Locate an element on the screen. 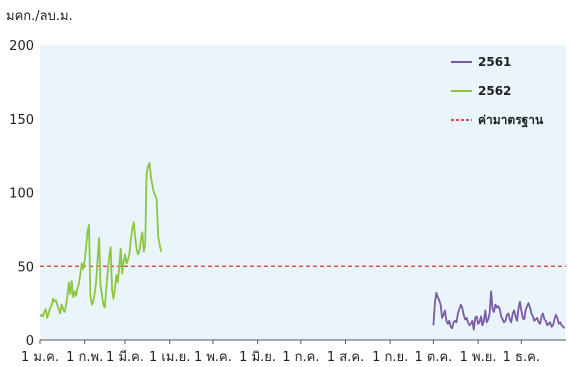 The image size is (570, 367). legend-label: 2561 is located at coordinates (494, 62).